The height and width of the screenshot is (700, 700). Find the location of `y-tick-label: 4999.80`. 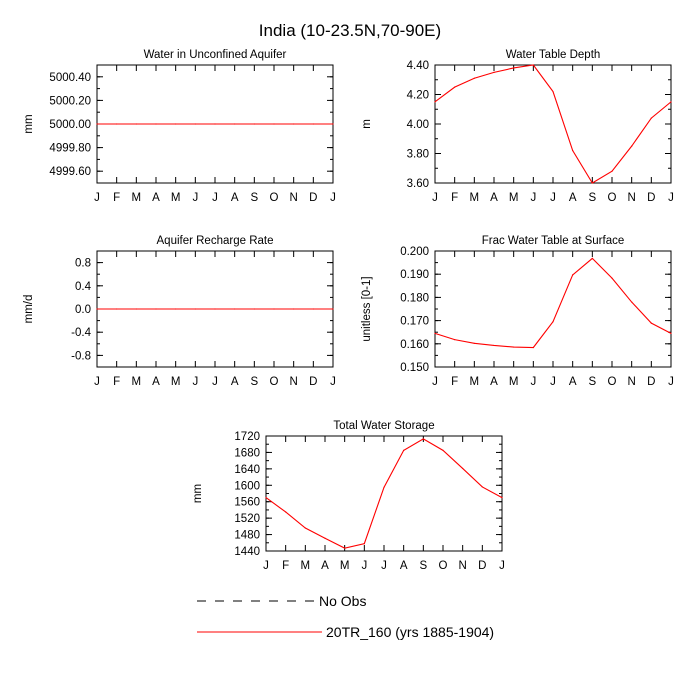

y-tick-label: 4999.80 is located at coordinates (70, 149).